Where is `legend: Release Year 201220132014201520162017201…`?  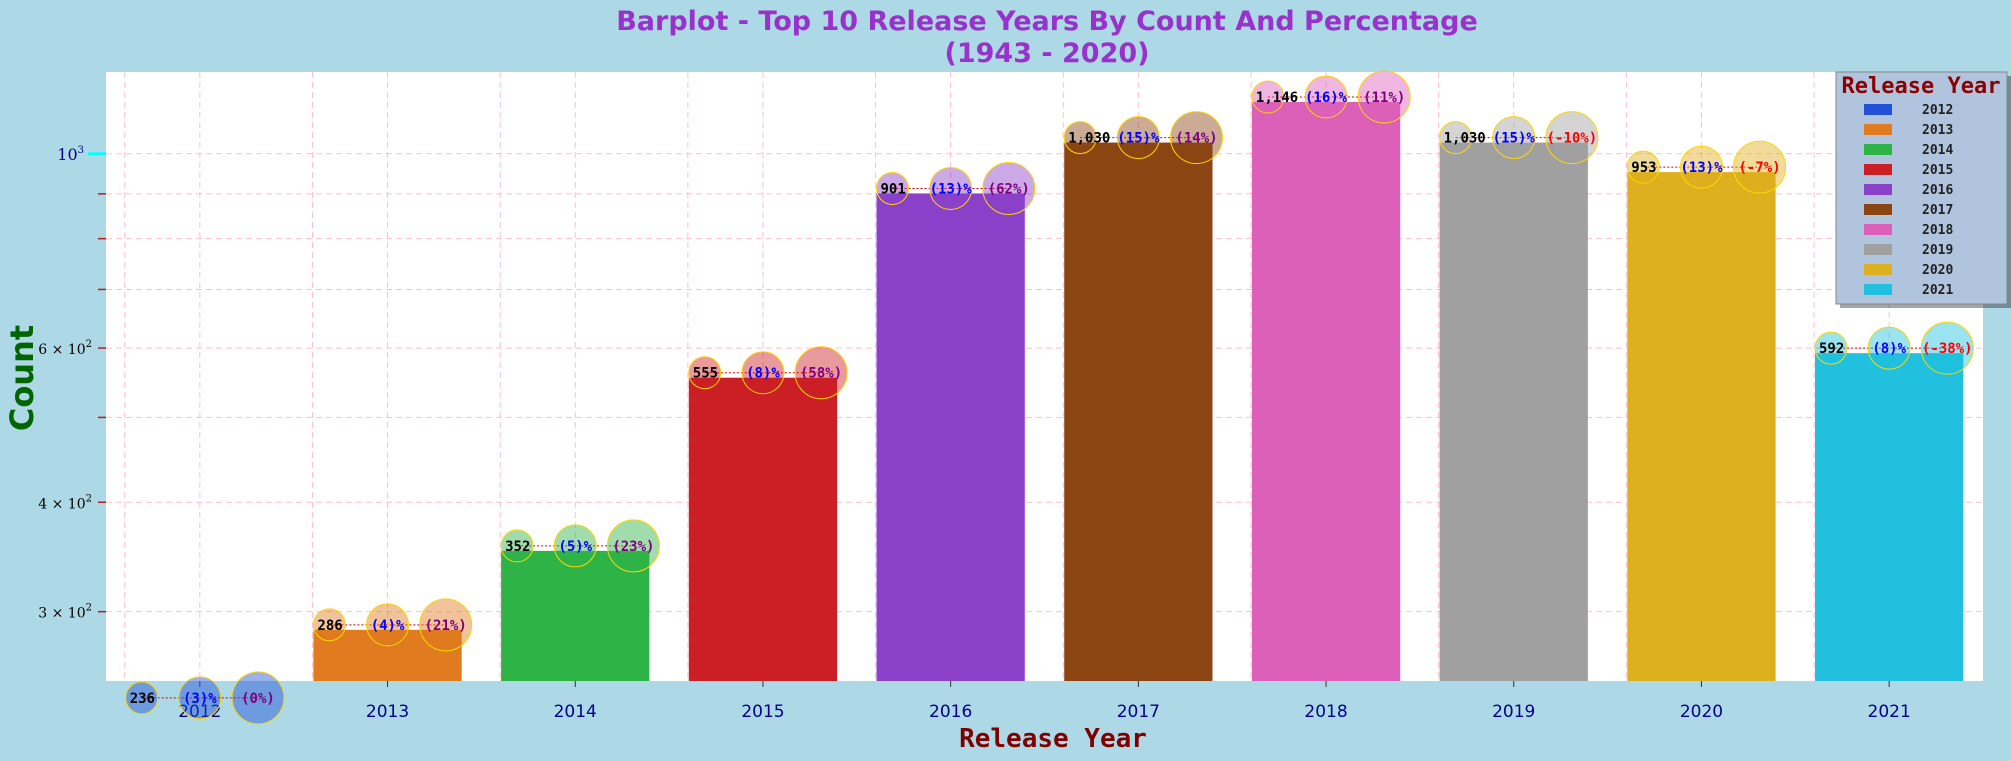
legend: Release Year 201220132014201520162017201… is located at coordinates (1923, 189).